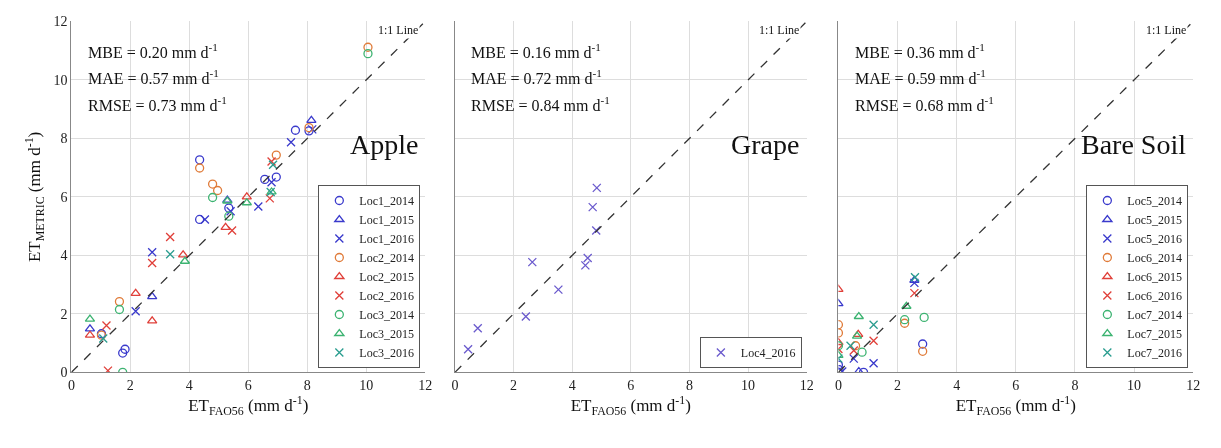  Describe the element at coordinates (924, 104) in the screenshot. I see `annotation: RMSE = 0.68 mm d$^{-1}$` at that location.